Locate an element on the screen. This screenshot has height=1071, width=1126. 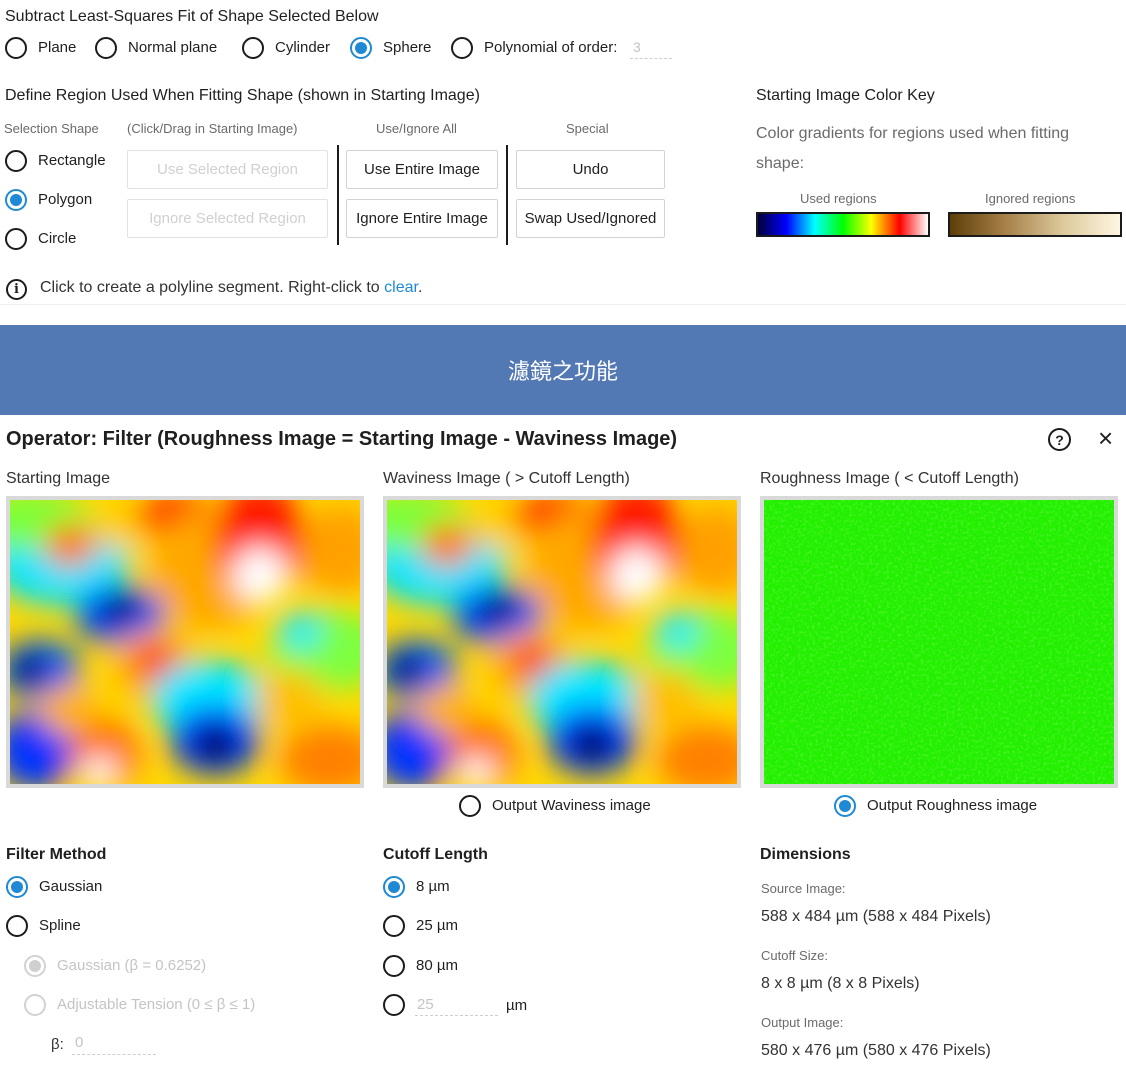
spline-radio is located at coordinates (17, 926).